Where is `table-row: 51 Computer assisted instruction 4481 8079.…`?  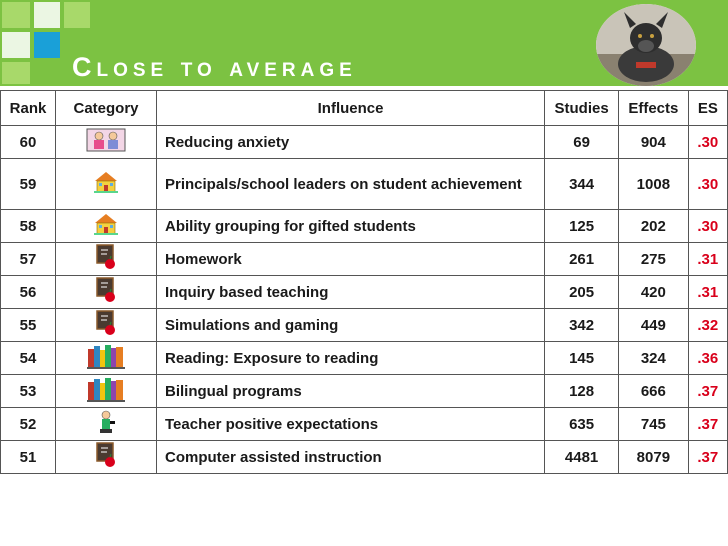
table-row: 51 Computer assisted instruction 4481 8079.… is located at coordinates (364, 457).